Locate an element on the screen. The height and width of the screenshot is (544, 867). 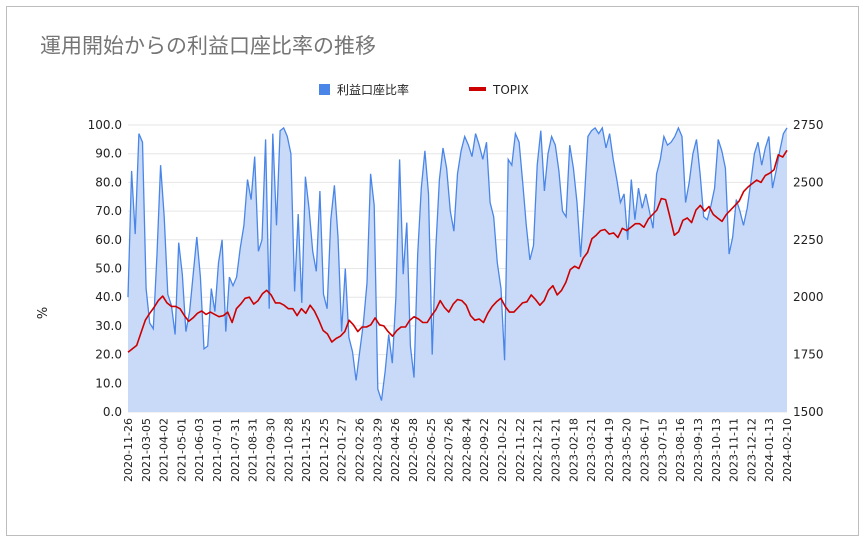
x-tick-label: 2021-07-01 is located at coordinates (217, 450).